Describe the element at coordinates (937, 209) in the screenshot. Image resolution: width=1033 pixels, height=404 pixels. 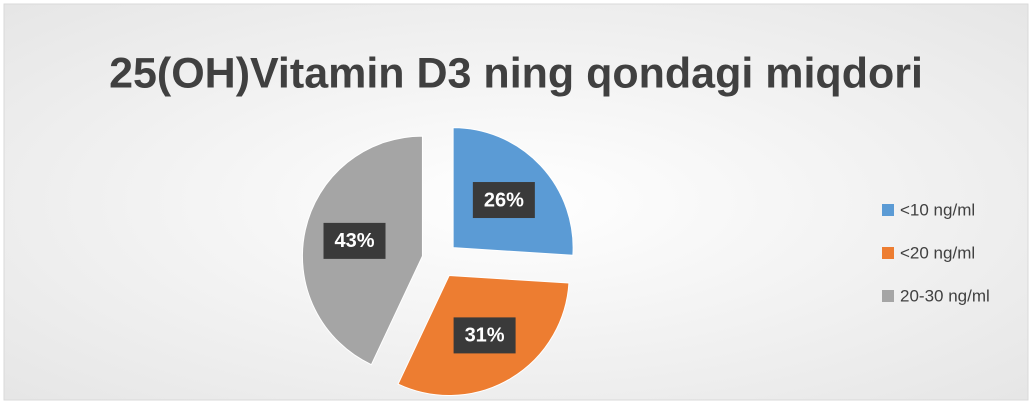
I see `legend-label: <10 ng/ml` at that location.